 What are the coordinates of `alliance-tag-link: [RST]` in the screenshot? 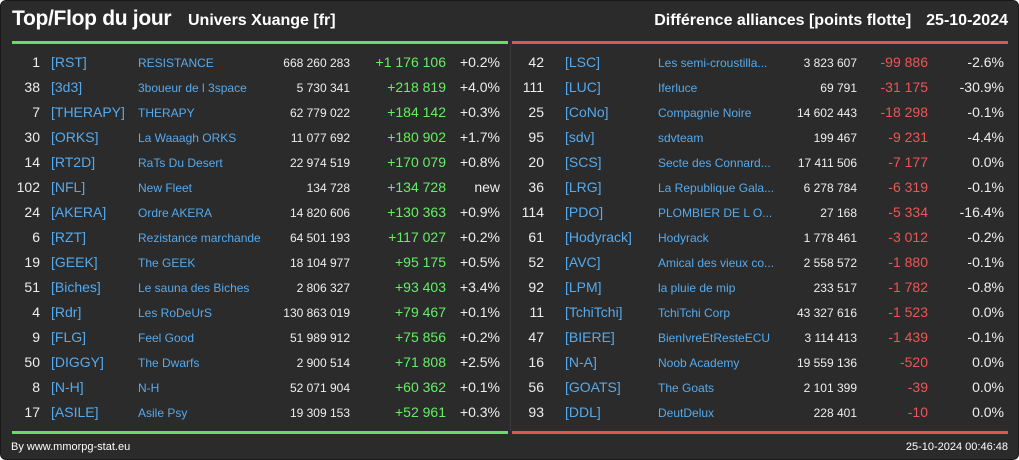 It's located at (69, 62).